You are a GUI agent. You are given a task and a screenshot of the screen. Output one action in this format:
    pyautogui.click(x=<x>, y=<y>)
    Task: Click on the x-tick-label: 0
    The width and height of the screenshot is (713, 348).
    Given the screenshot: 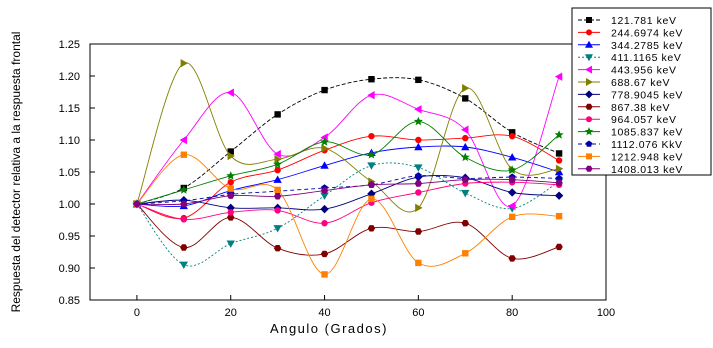 What is the action you would take?
    pyautogui.click(x=137, y=313)
    